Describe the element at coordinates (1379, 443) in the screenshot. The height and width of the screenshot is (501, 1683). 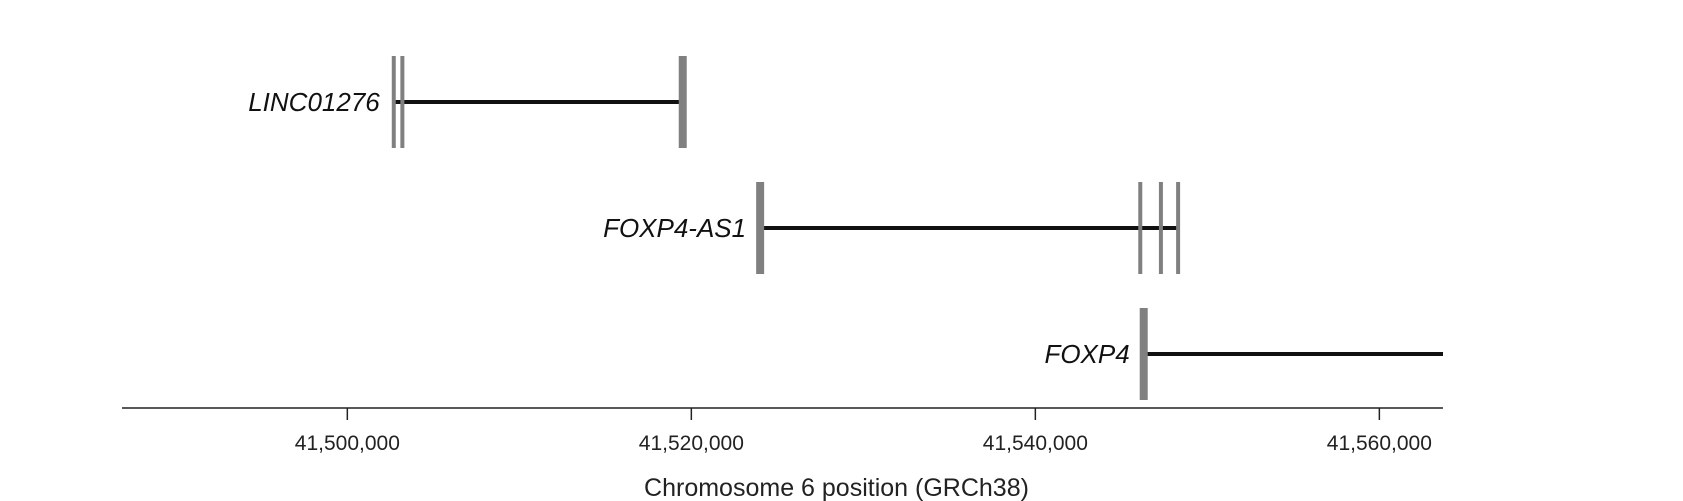
I see `axis-tick-label: 41,560,000` at that location.